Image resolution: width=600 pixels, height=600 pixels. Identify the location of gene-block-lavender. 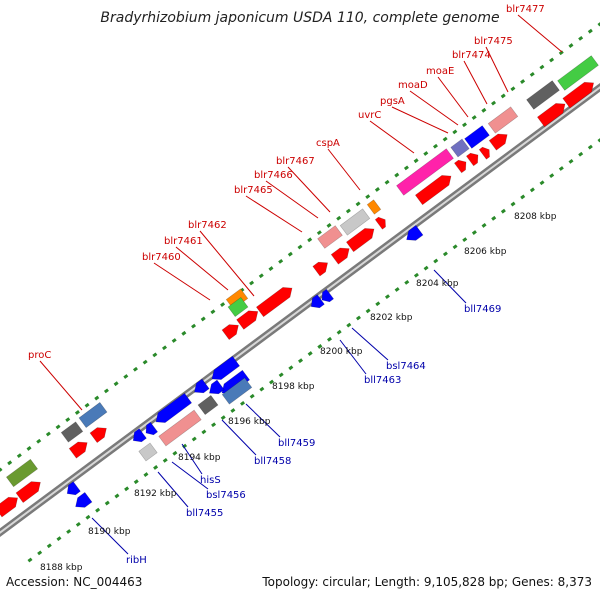
(460, 148).